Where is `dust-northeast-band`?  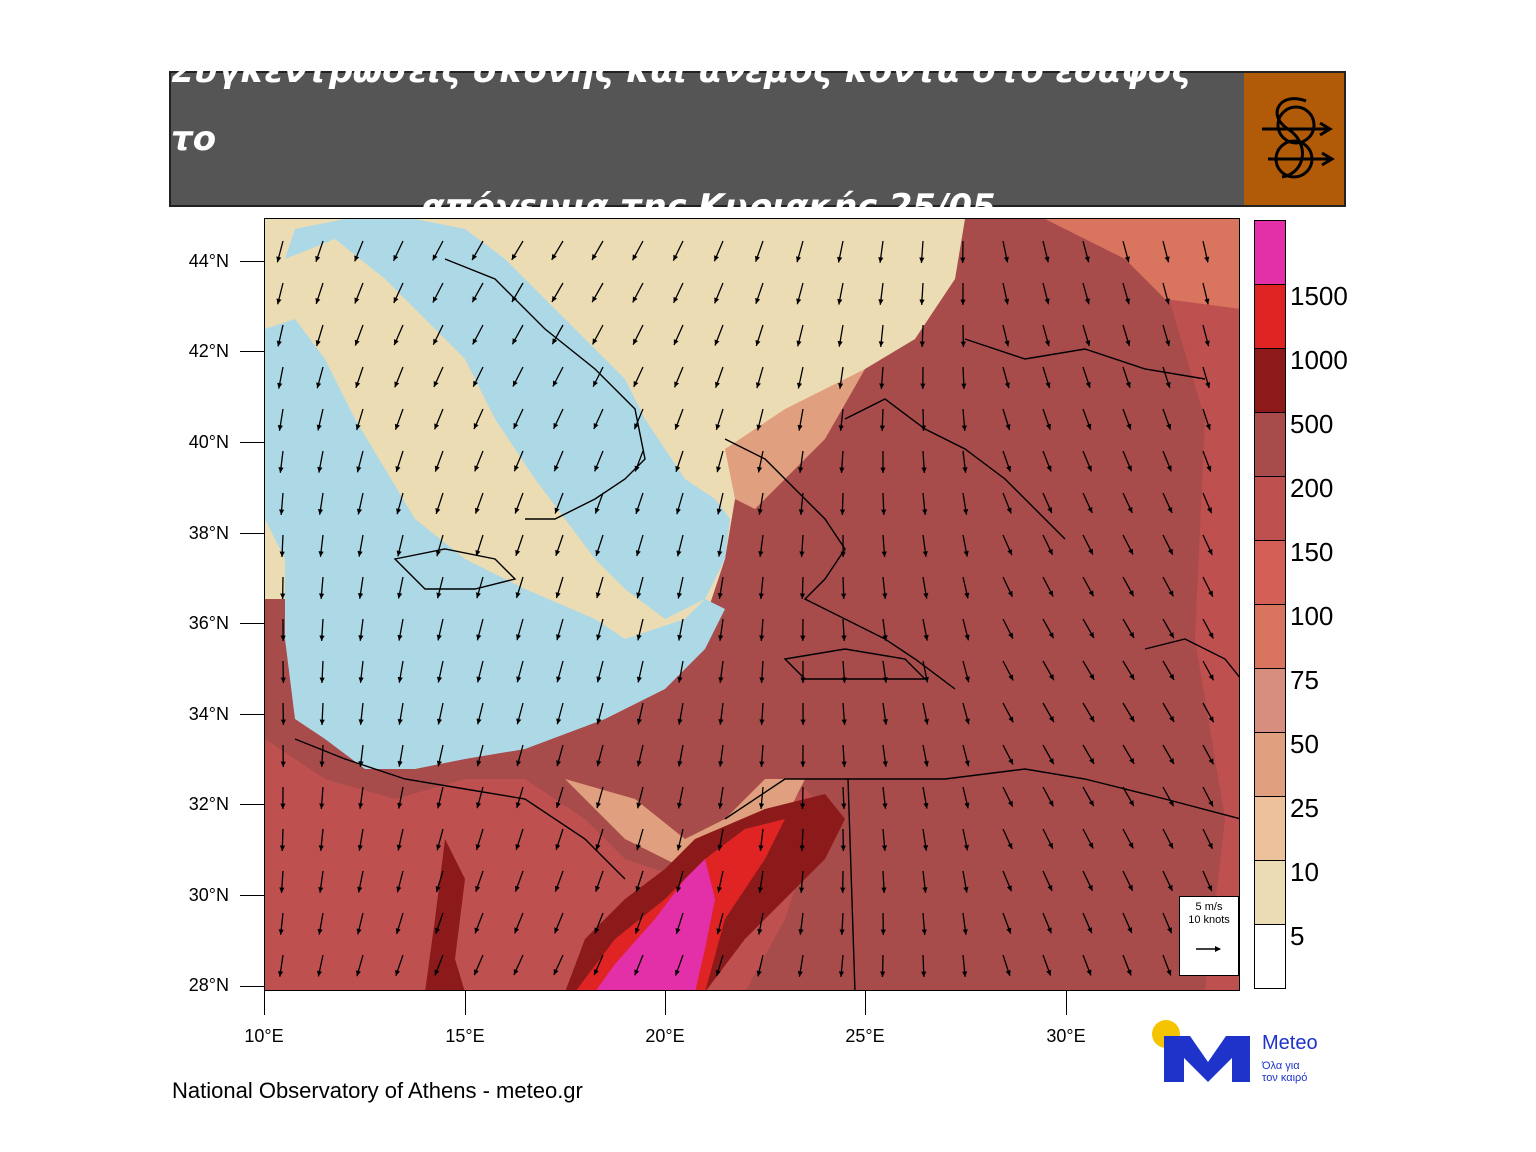 dust-northeast-band is located at coordinates (1142, 264).